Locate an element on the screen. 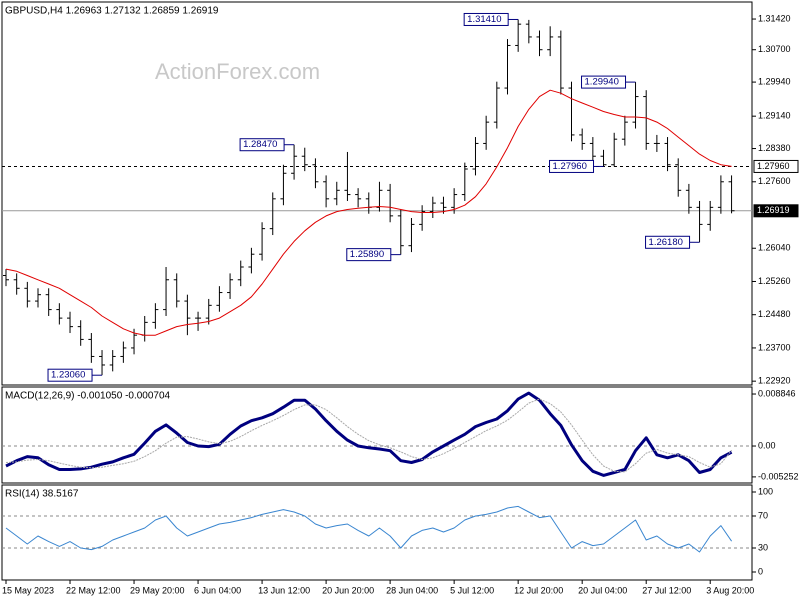  annotation-label: 1.27960 is located at coordinates (570, 166).